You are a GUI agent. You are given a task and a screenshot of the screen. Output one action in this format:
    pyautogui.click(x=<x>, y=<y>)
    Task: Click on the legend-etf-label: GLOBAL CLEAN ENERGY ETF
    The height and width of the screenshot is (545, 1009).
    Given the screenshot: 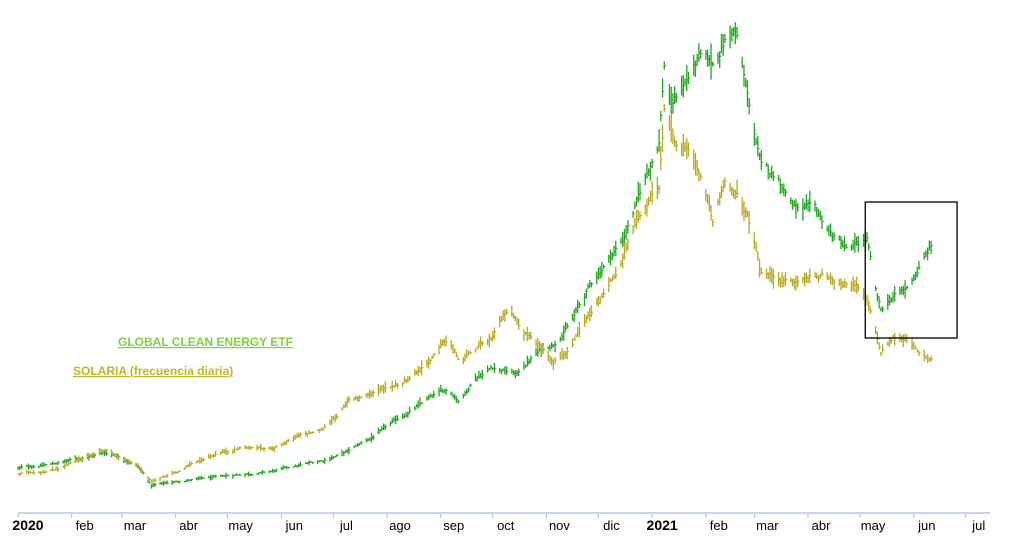 What is the action you would take?
    pyautogui.click(x=205, y=342)
    